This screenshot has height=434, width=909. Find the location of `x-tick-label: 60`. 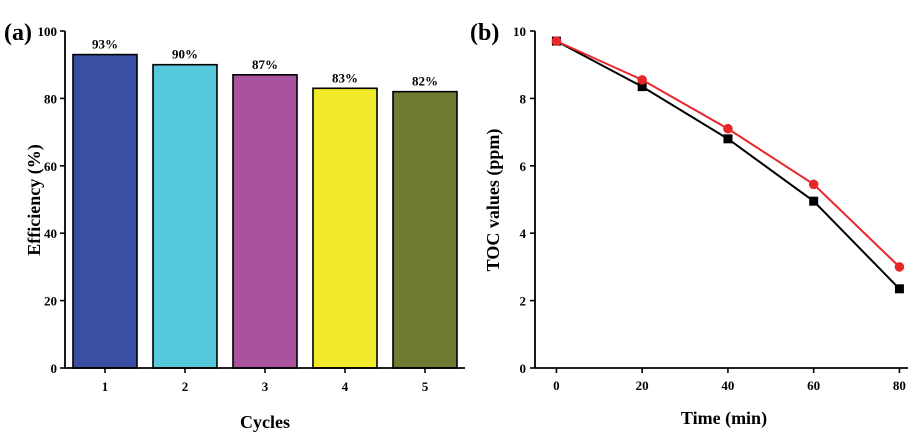

x-tick-label: 60 is located at coordinates (813, 385).